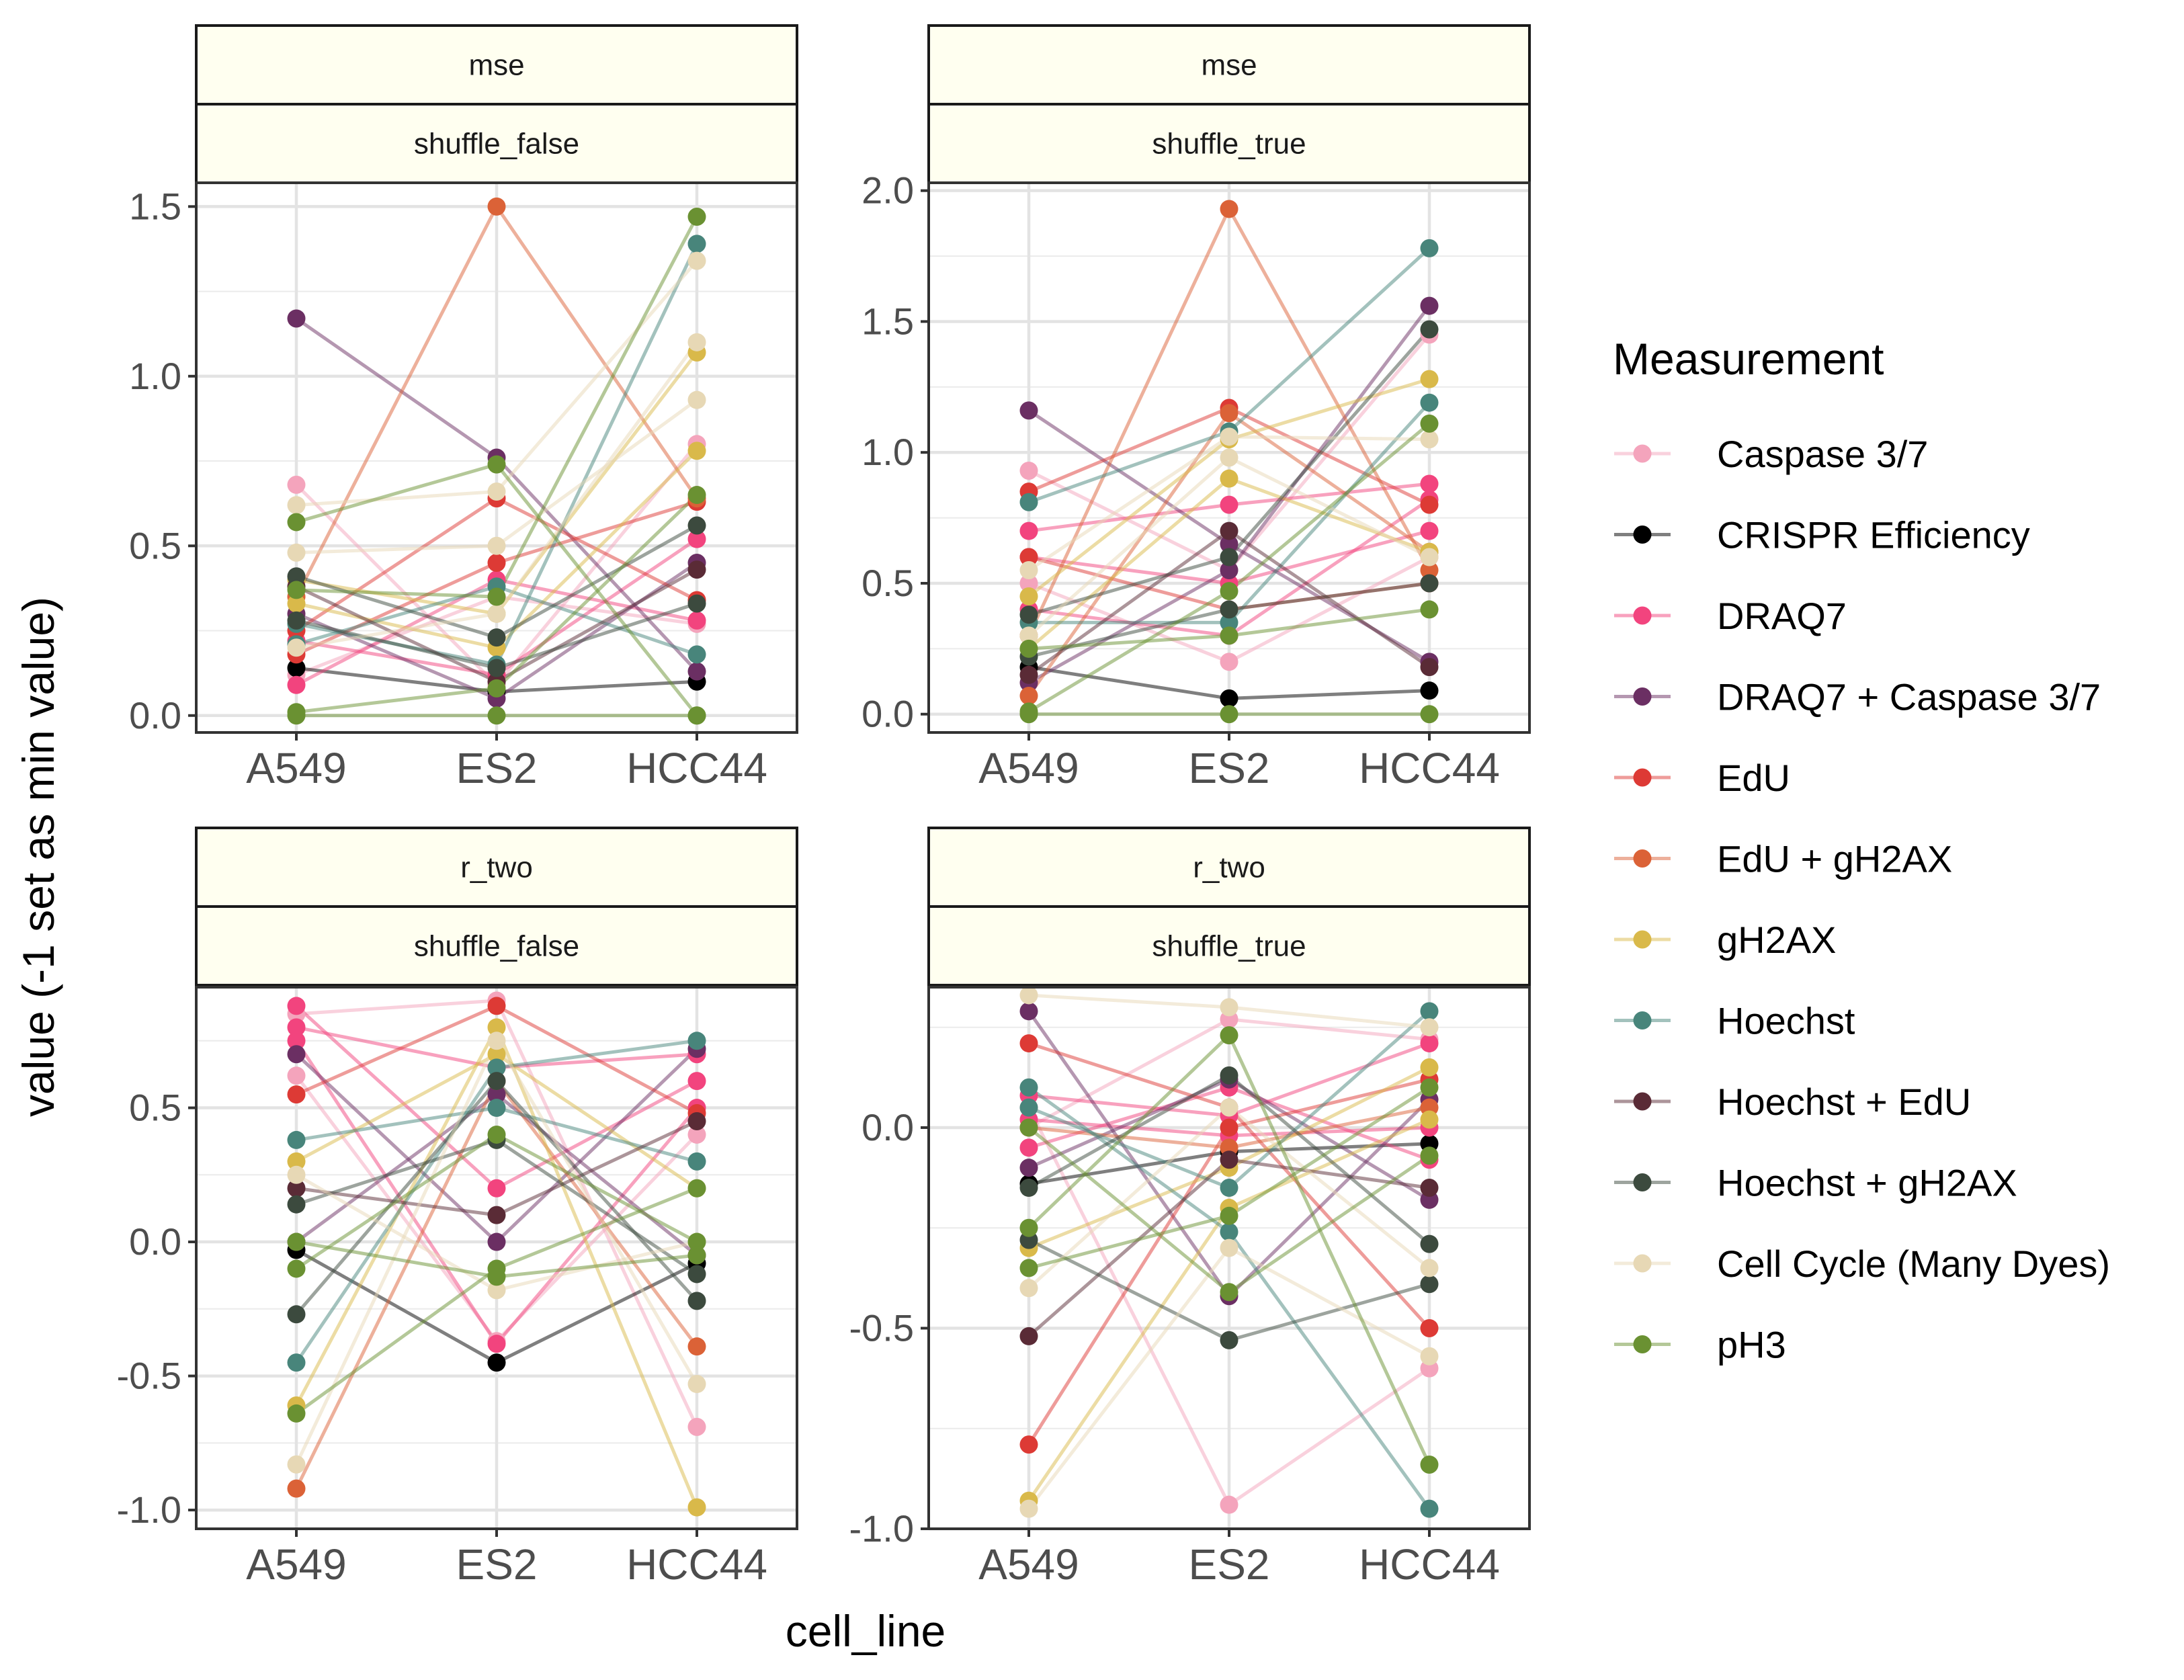 The width and height of the screenshot is (2184, 1680). What do you see at coordinates (155, 545) in the screenshot?
I see `y-tick-label: 0.5` at bounding box center [155, 545].